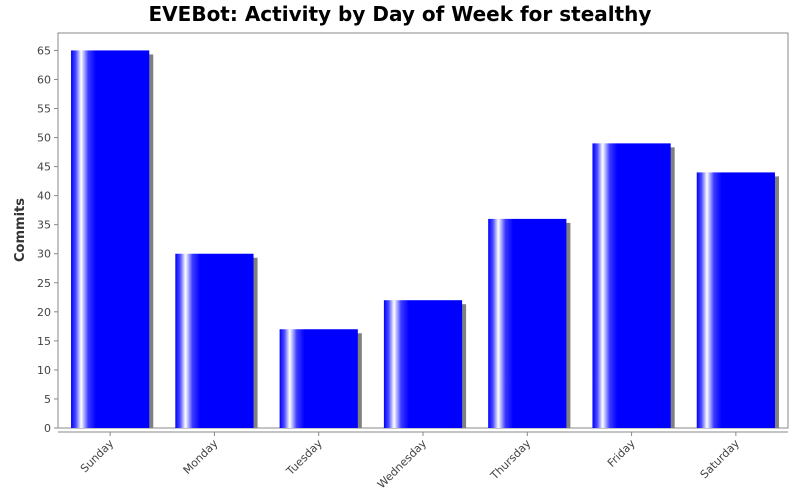 This screenshot has height=500, width=800. What do you see at coordinates (44, 370) in the screenshot?
I see `y-tick-label: 10` at bounding box center [44, 370].